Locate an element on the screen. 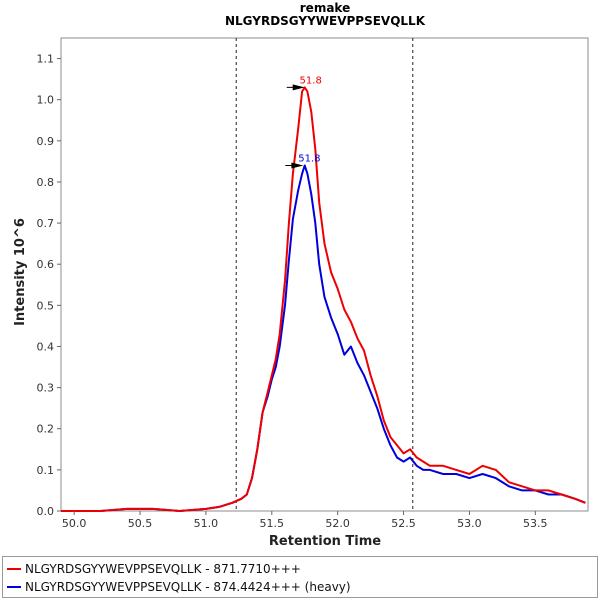  x-axis-ticks: 50.0 50.5 51.0 51.5 52.0 52.5 53.0 53.5 is located at coordinates (305, 520).